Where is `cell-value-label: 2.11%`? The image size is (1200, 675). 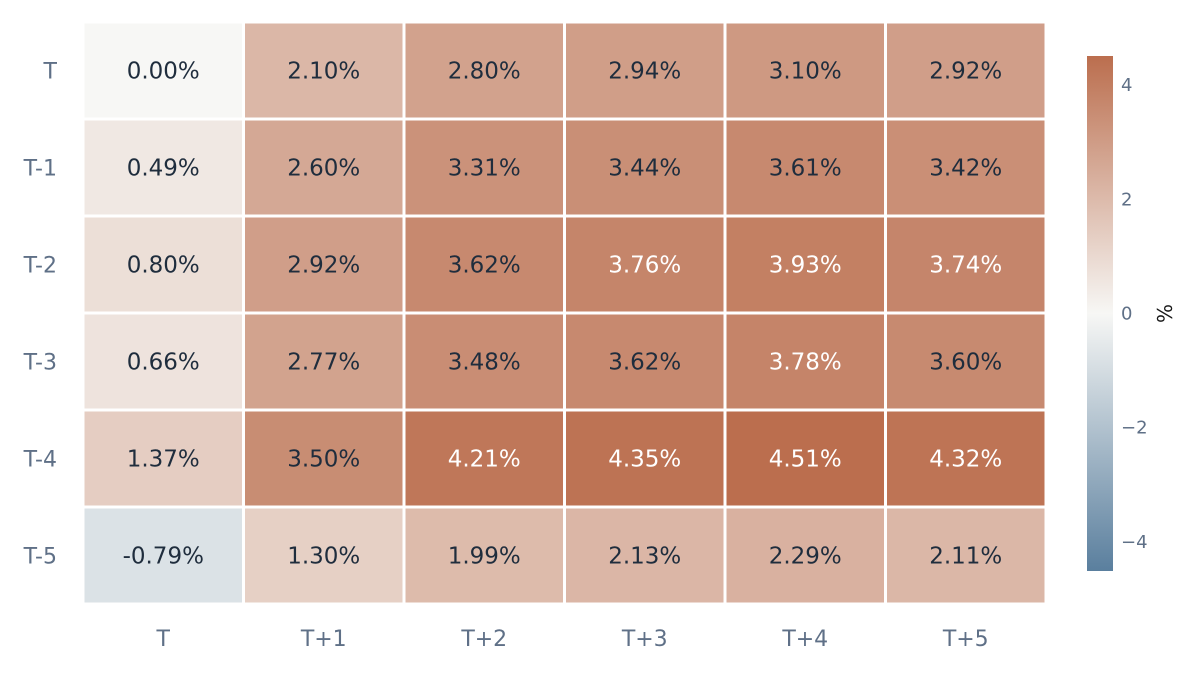
cell-value-label: 2.11% is located at coordinates (965, 557).